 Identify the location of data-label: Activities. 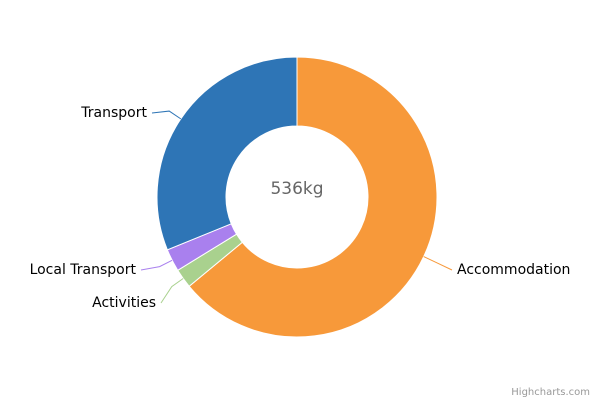
(124, 303).